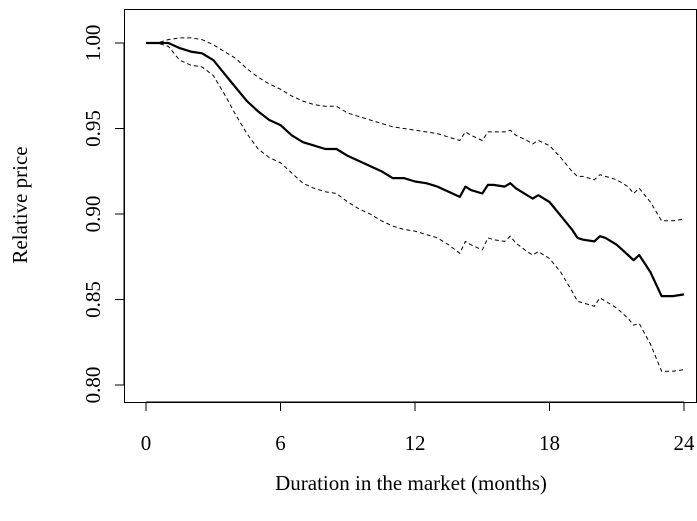  Describe the element at coordinates (549, 443) in the screenshot. I see `x-tick-label: 18` at that location.